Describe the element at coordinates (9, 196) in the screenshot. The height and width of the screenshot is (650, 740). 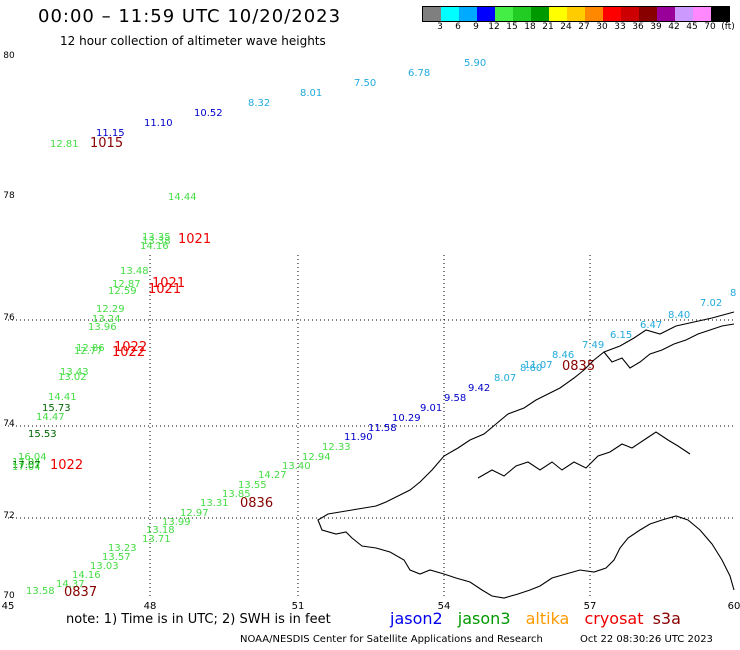
I see `latitude-tick-label: 78` at that location.